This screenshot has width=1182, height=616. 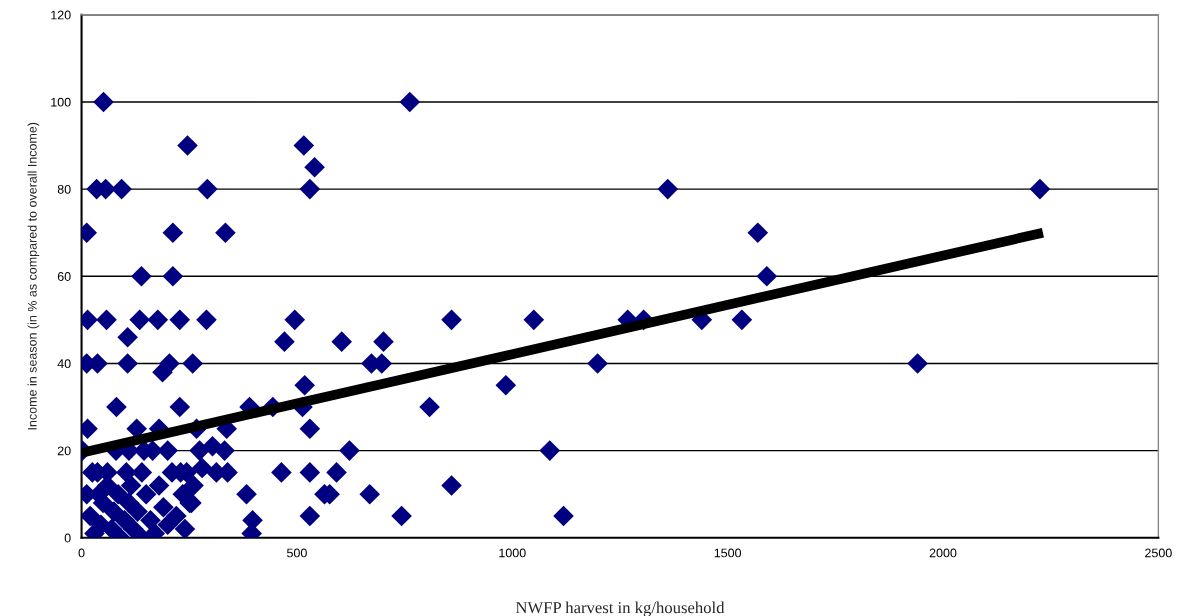 What do you see at coordinates (64, 276) in the screenshot?
I see `y-tick-label: 60` at bounding box center [64, 276].